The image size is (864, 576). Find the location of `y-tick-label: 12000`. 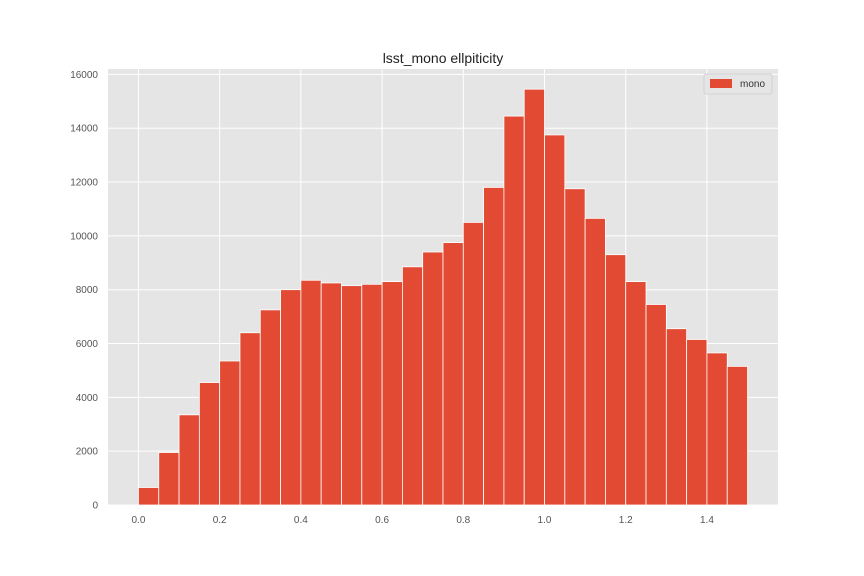

y-tick-label: 12000 is located at coordinates (84, 183).